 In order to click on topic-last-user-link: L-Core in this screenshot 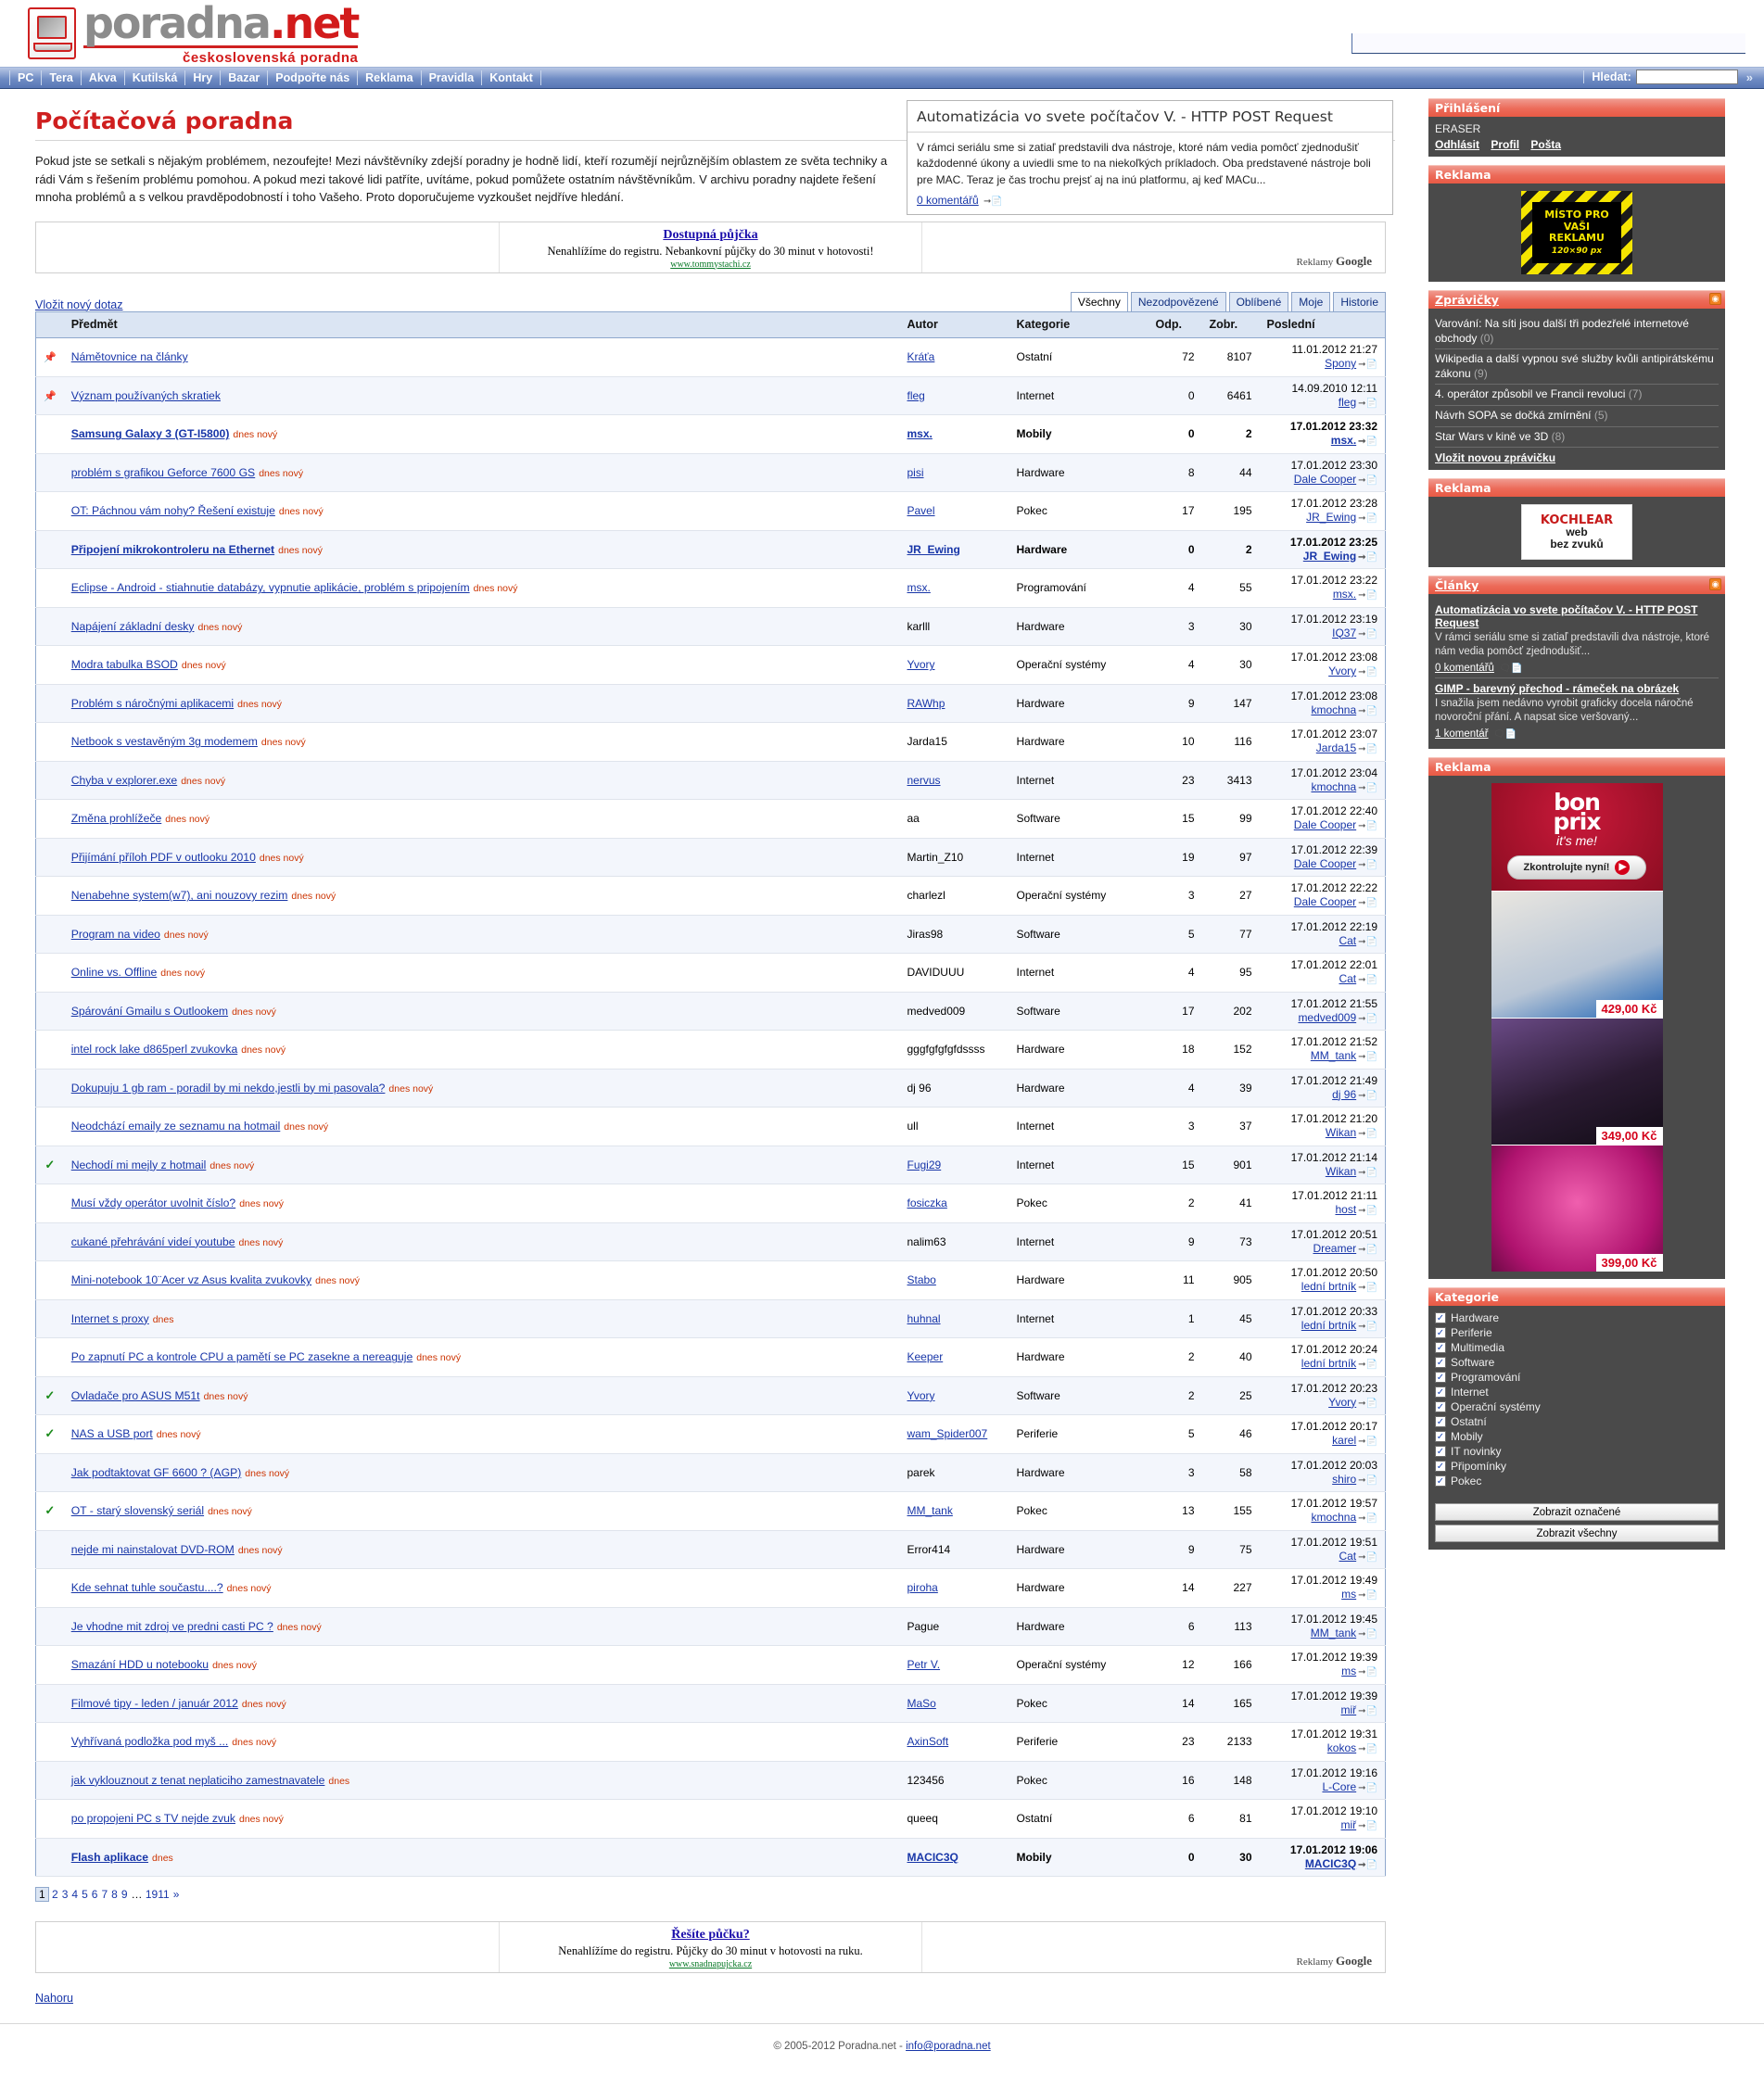, I will do `click(1339, 1786)`.